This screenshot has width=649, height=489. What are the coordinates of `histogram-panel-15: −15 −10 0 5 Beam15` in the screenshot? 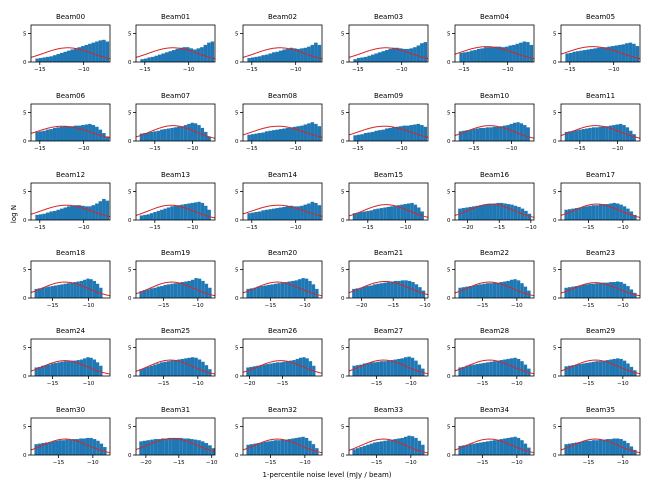 It's located at (385, 201).